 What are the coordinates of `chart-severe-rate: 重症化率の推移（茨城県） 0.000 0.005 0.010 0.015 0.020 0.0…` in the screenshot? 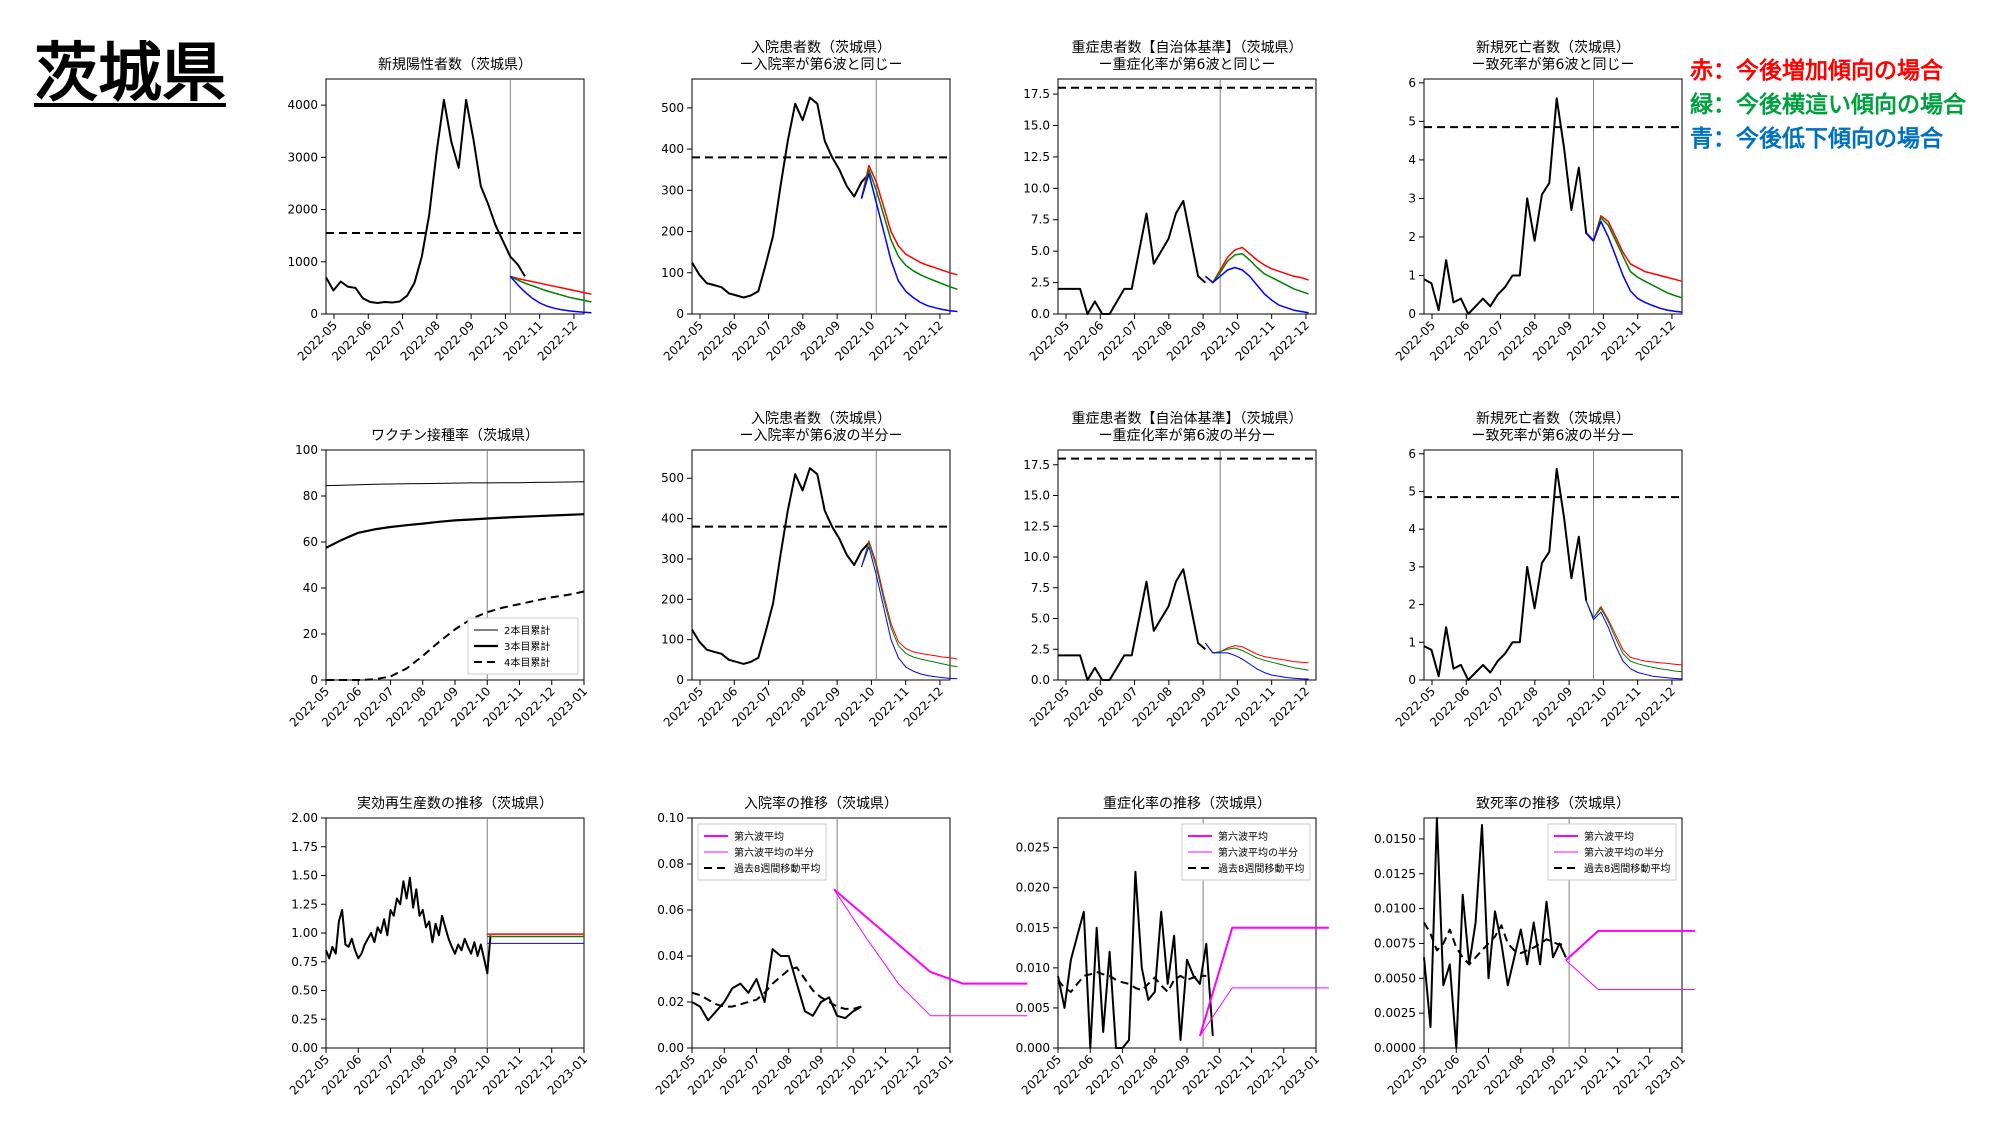 It's located at (1172, 946).